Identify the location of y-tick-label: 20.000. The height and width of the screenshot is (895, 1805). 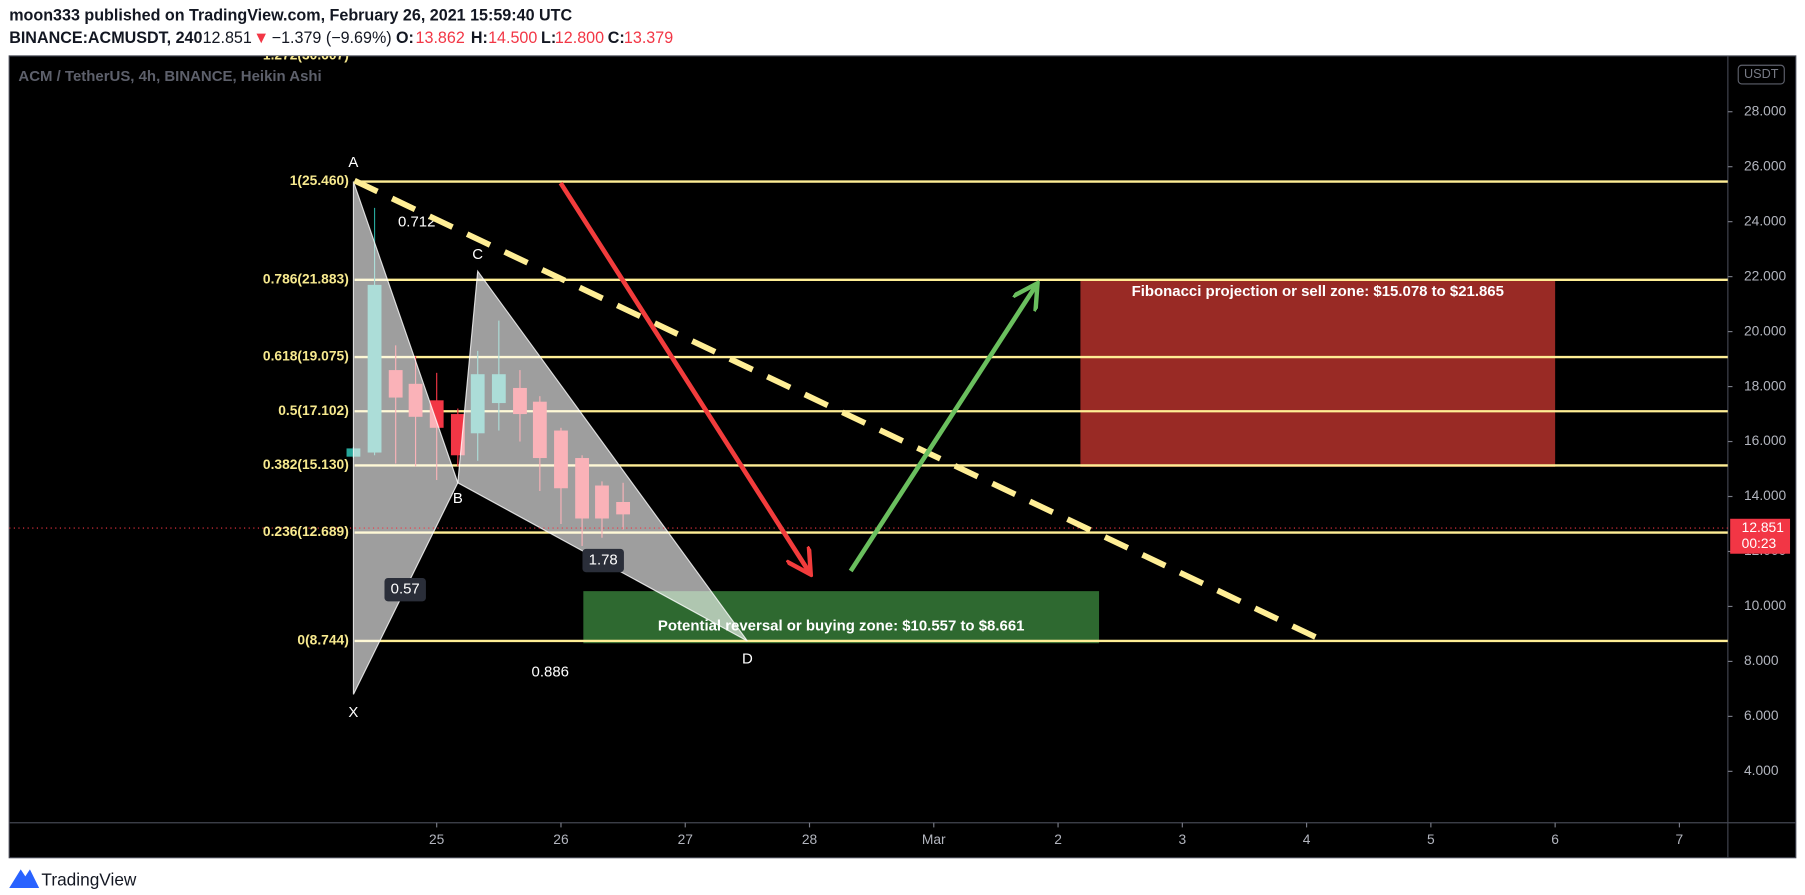
(1765, 330).